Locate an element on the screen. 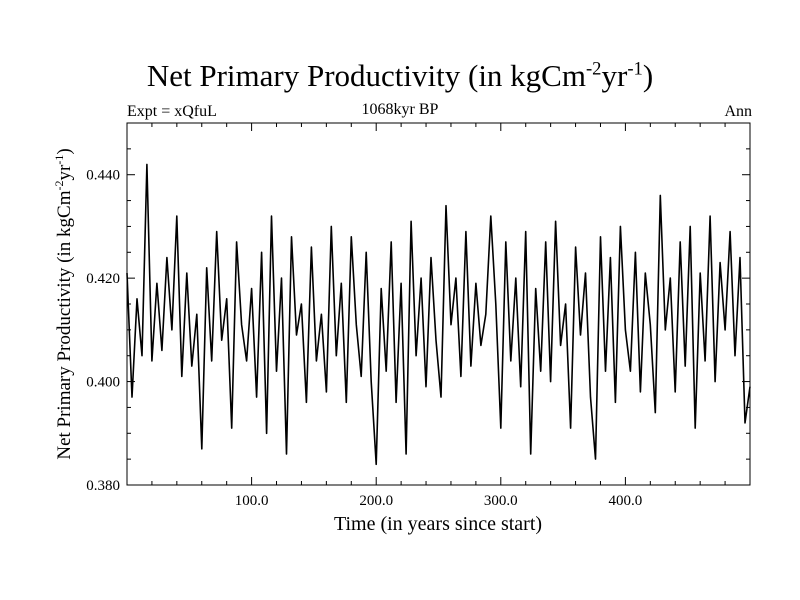  y-axis-label: Net Primary Productivity (in kgCm-2yr-1) is located at coordinates (63, 303).